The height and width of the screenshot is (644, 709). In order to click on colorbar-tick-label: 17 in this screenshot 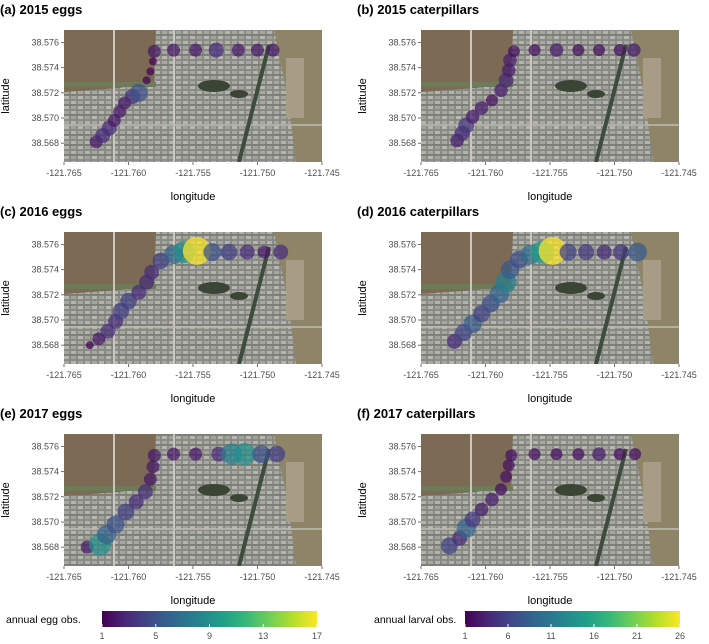, I will do `click(317, 636)`.